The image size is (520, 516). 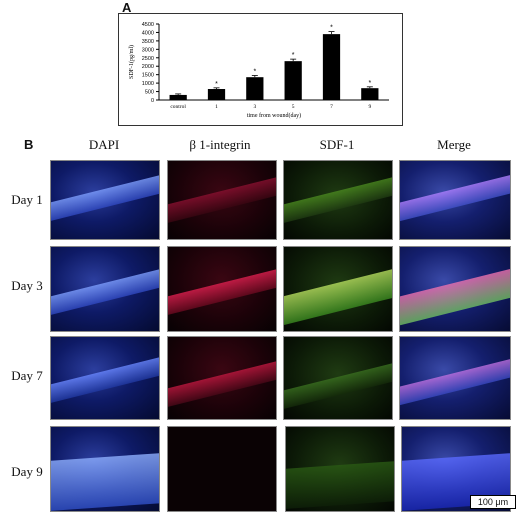 I want to click on x-tick-label: 5, so click(x=293, y=107).